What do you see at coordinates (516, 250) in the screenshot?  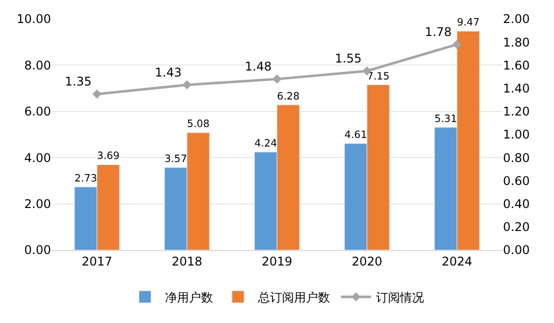 I see `y2-tick-label: 0.00` at bounding box center [516, 250].